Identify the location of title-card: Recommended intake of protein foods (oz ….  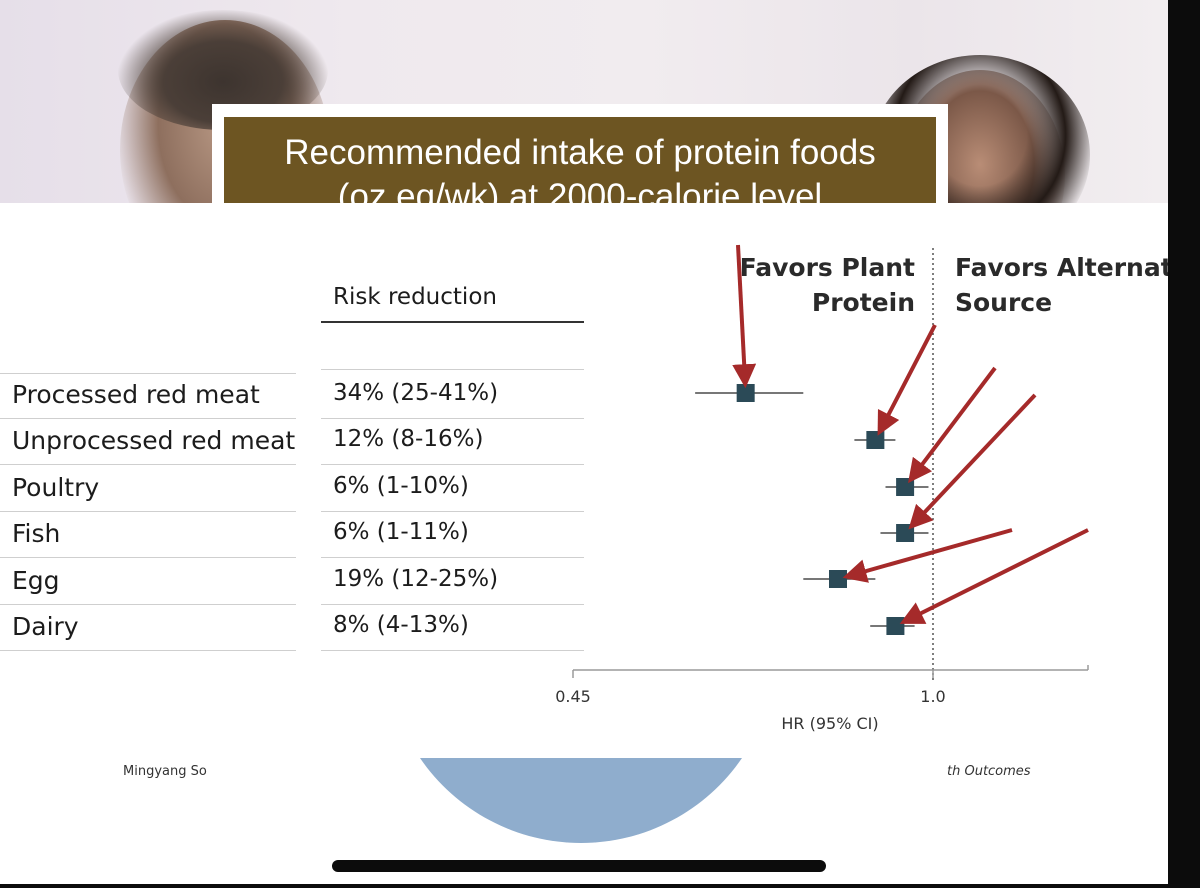
(580, 153).